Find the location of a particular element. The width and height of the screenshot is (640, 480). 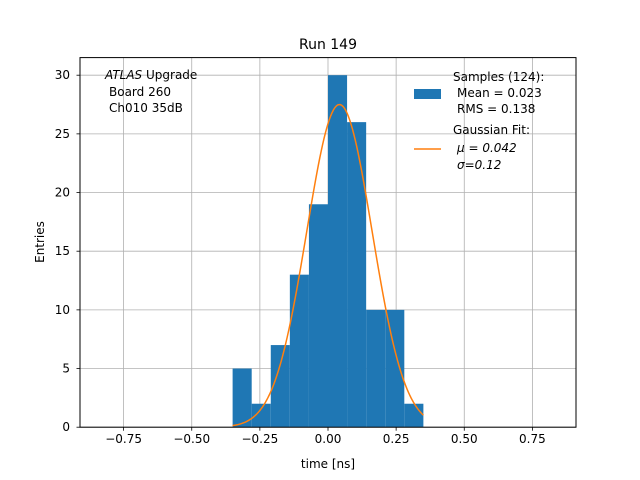

x-tick-label: 0.00 is located at coordinates (328, 439).